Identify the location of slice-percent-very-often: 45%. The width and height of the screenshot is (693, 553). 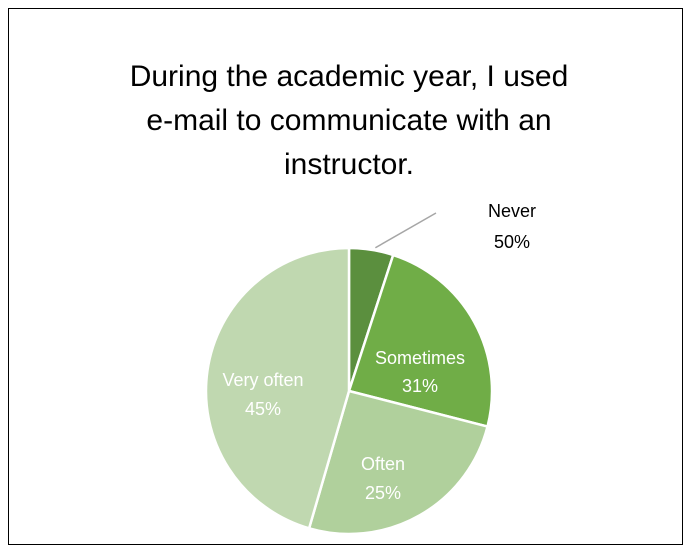
(263, 409).